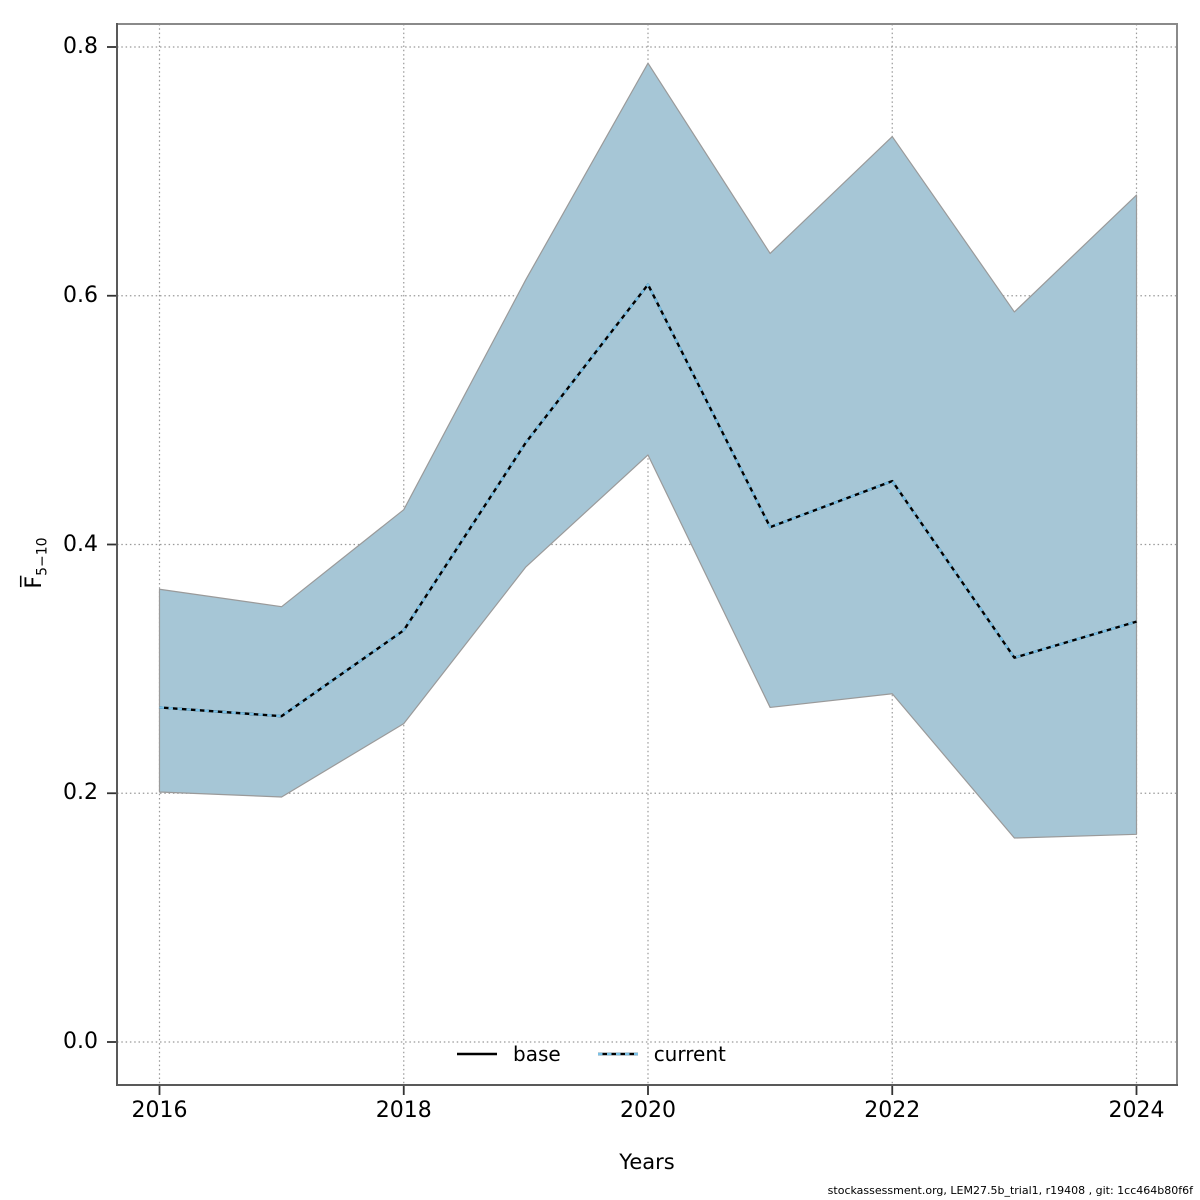 The width and height of the screenshot is (1200, 1200). I want to click on x-tick-label: 2022, so click(892, 1110).